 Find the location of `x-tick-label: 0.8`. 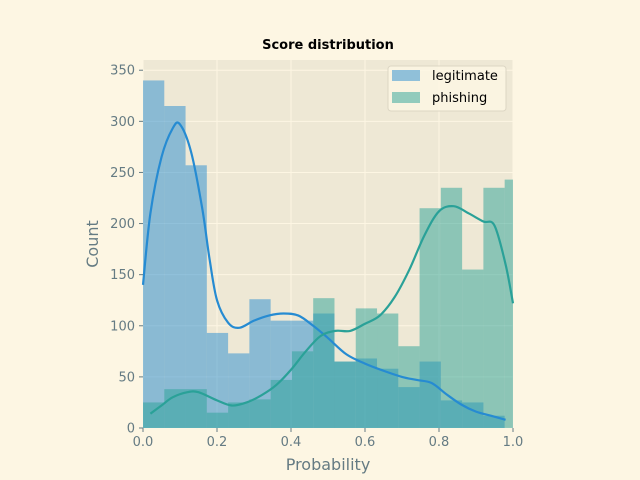

x-tick-label: 0.8 is located at coordinates (439, 442).